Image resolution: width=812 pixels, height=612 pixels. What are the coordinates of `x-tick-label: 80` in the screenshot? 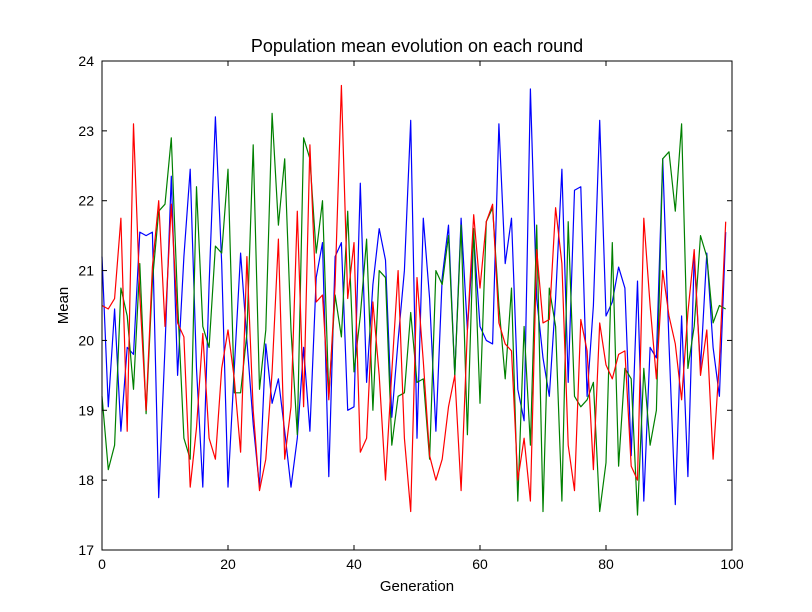 It's located at (606, 564).